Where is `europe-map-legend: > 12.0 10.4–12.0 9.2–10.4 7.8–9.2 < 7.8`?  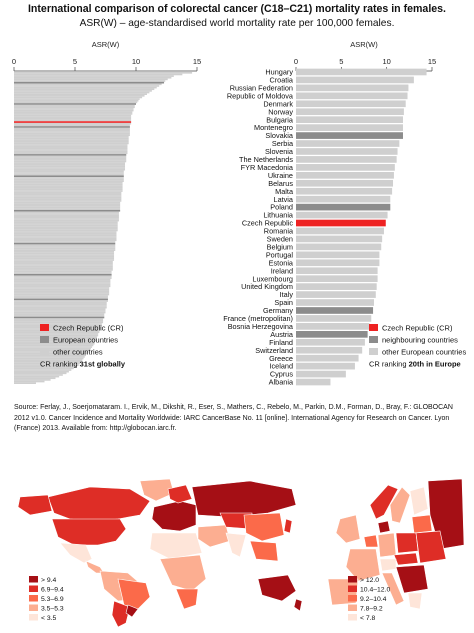
europe-map-legend: > 12.0 10.4–12.0 9.2–10.4 7.8–9.2 < 7.8 is located at coordinates (369, 599).